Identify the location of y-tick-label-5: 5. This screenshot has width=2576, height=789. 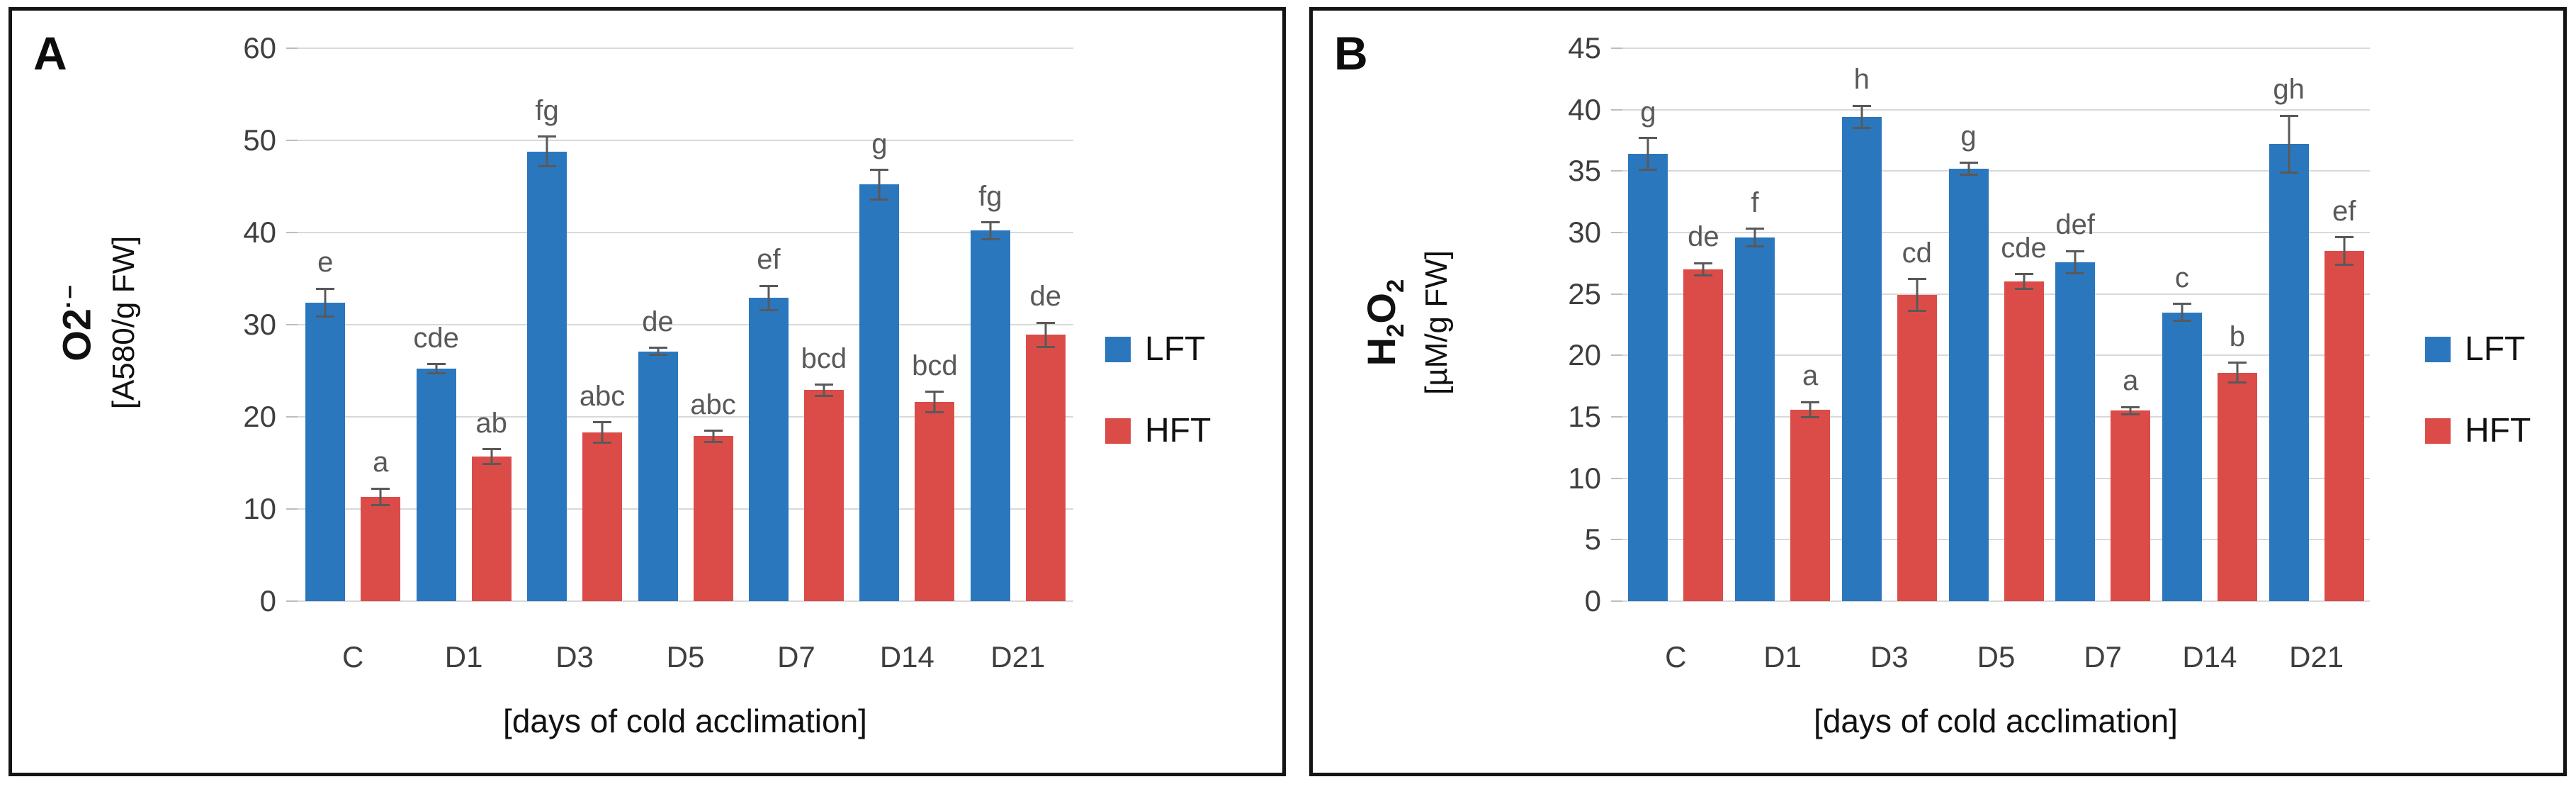
(1592, 539).